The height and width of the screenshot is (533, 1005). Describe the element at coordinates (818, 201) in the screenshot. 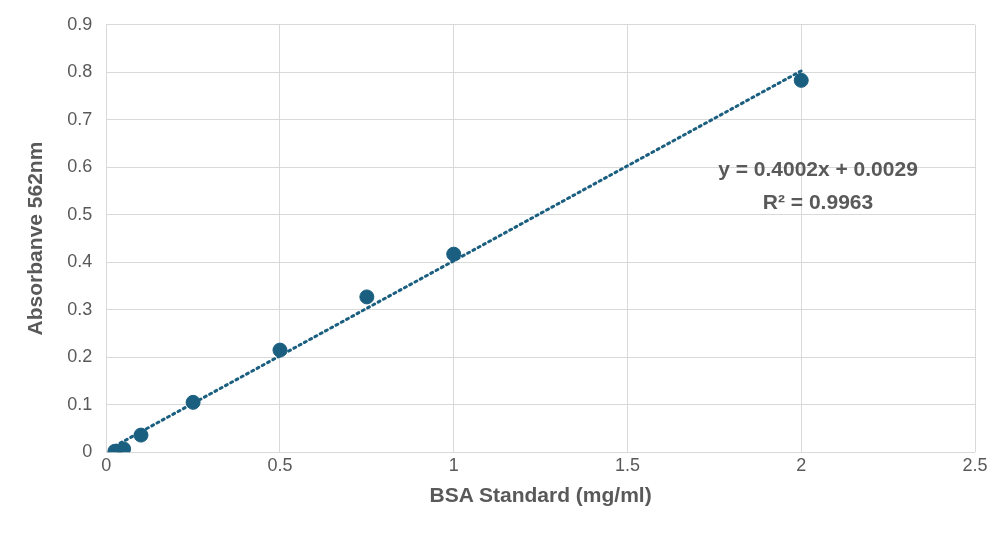

I see `annotation: R² = 0.9963` at that location.